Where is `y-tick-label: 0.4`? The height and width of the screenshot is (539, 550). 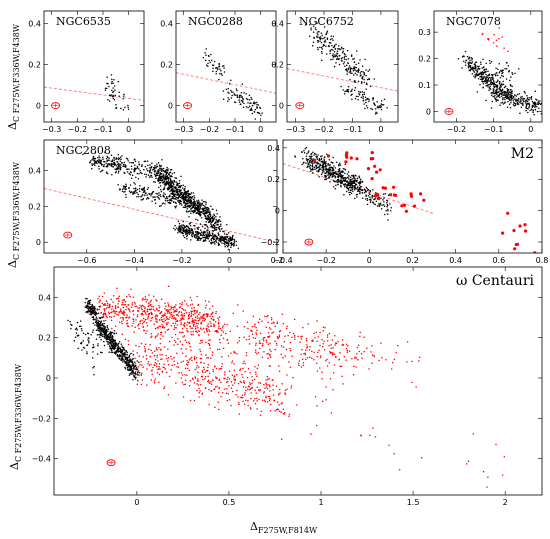 y-tick-label: 0.4 is located at coordinates (166, 23).